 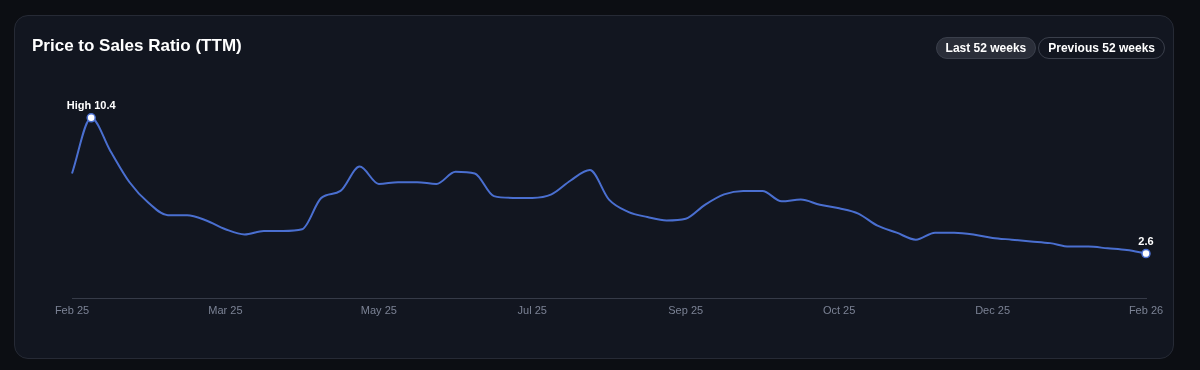 I want to click on data-label: 2.6, so click(x=1146, y=241).